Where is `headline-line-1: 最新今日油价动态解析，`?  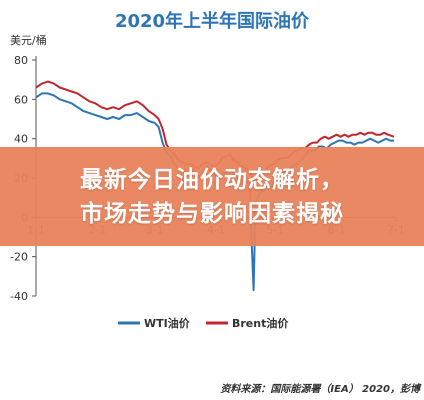
headline-line-1: 最新今日油价动态解析， is located at coordinates (212, 179).